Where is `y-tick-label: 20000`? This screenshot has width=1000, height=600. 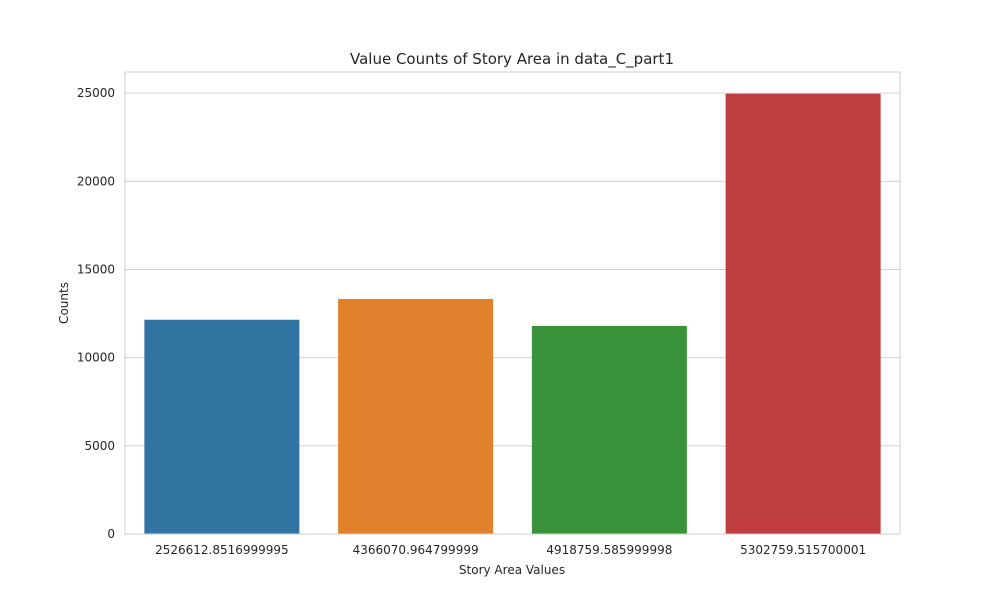 y-tick-label: 20000 is located at coordinates (96, 181).